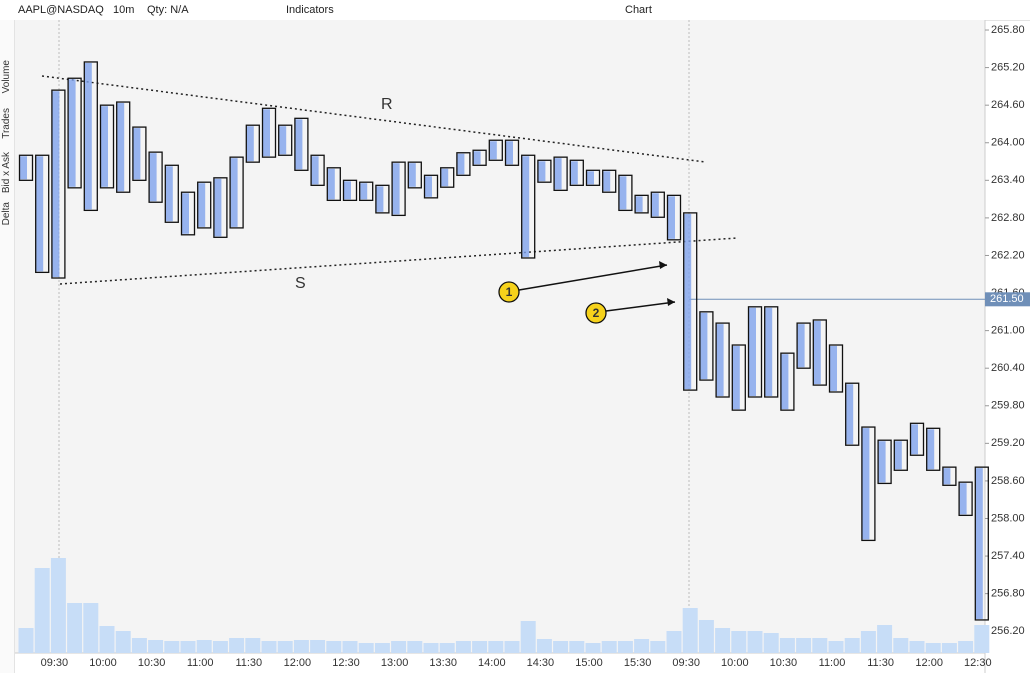  Describe the element at coordinates (1008, 631) in the screenshot. I see `y-tick-label: 256.20` at that location.